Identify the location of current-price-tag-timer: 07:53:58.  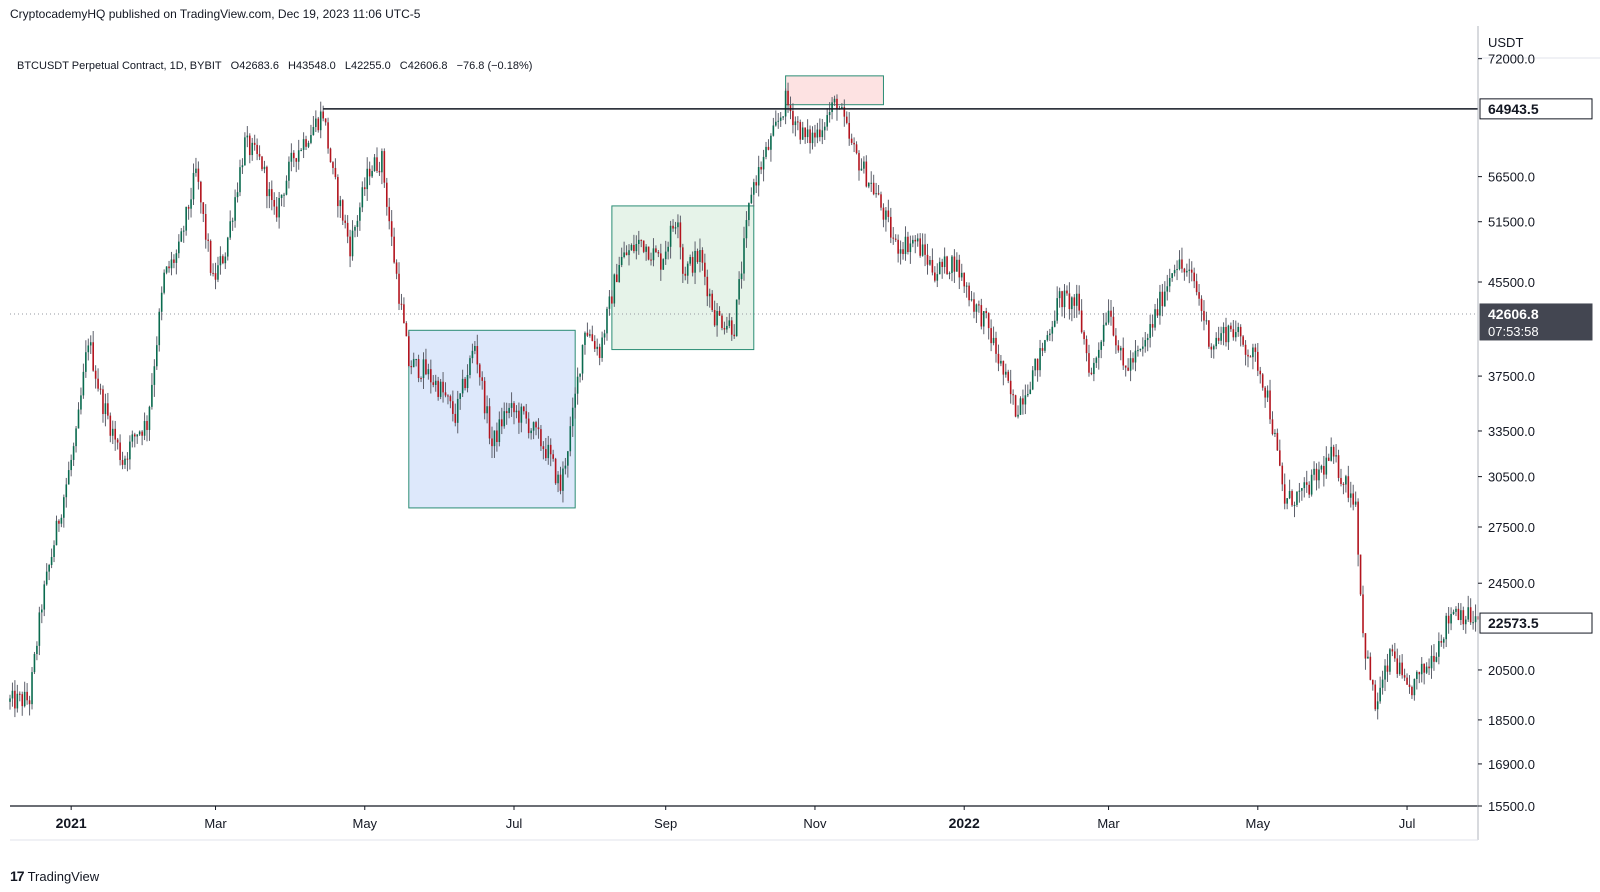
(1513, 331).